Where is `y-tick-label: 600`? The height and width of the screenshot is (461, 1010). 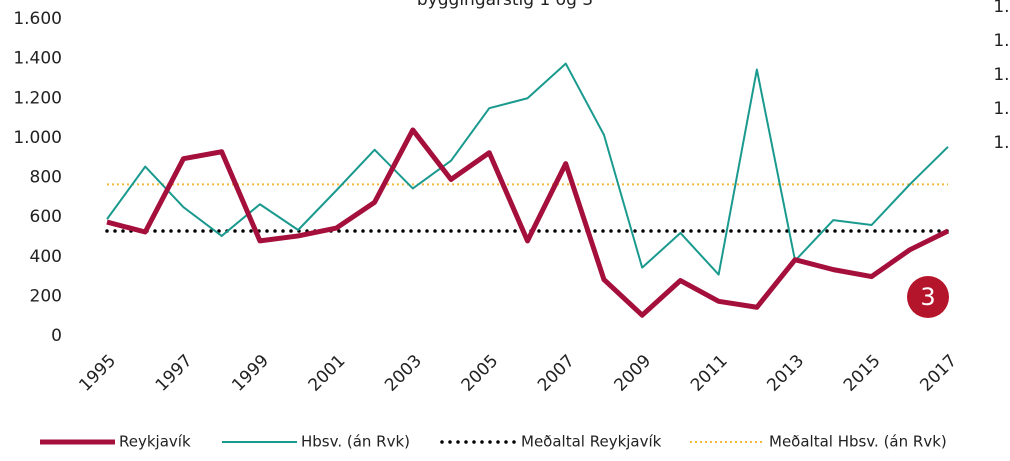 y-tick-label: 600 is located at coordinates (46, 217).